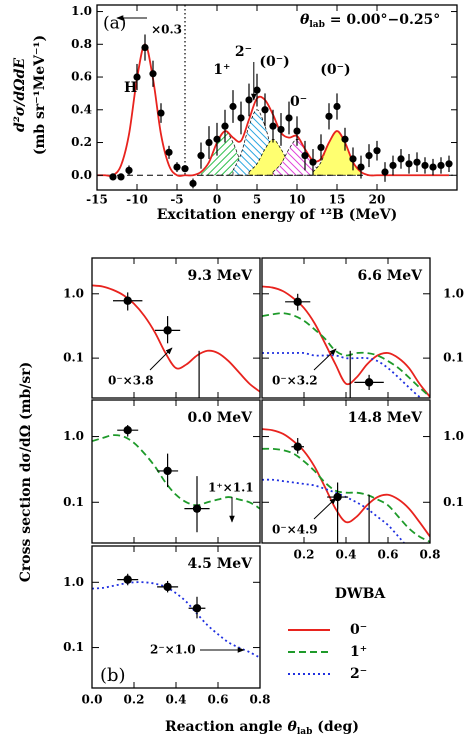 The height and width of the screenshot is (746, 469). What do you see at coordinates (346, 555) in the screenshot?
I see `x-tick-label: 0.4` at bounding box center [346, 555].